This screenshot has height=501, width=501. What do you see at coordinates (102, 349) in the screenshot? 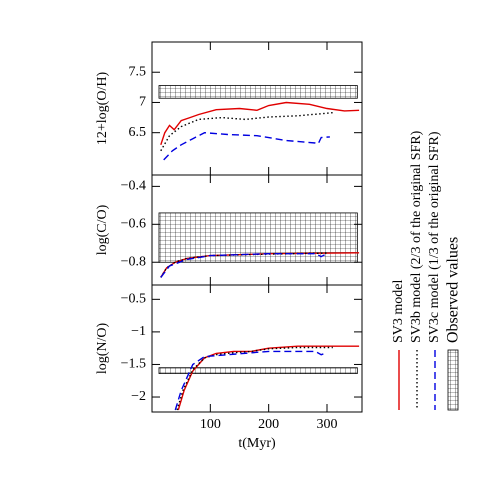
I see `y-axis-label: log(N/O)` at bounding box center [102, 349].